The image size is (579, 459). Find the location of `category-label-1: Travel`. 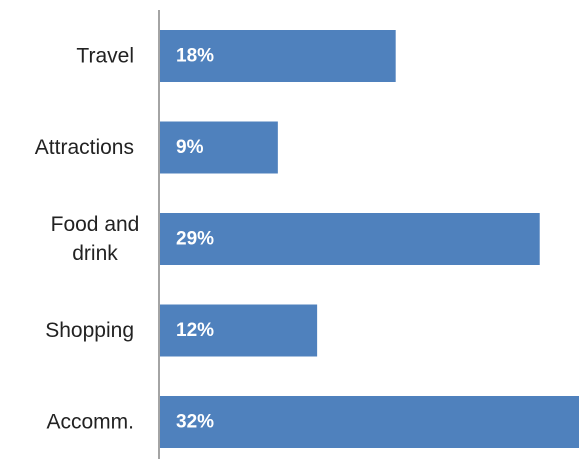

category-label-1: Travel is located at coordinates (105, 56).